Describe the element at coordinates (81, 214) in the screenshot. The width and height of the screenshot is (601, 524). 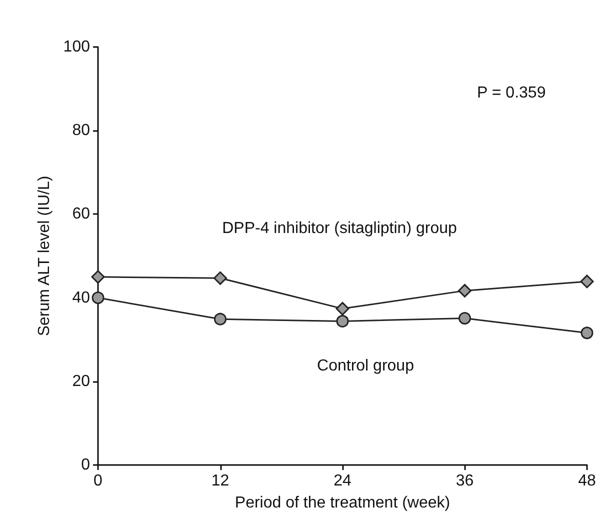
I see `y-tick-label: 60` at that location.